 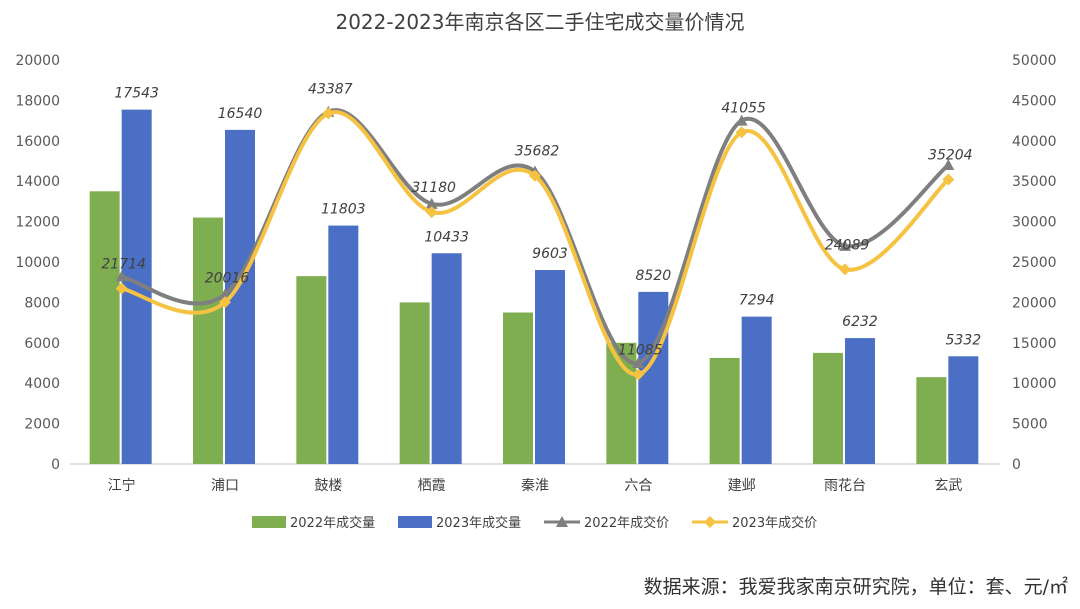 I want to click on left-tick-label: 16000, so click(x=37, y=142).